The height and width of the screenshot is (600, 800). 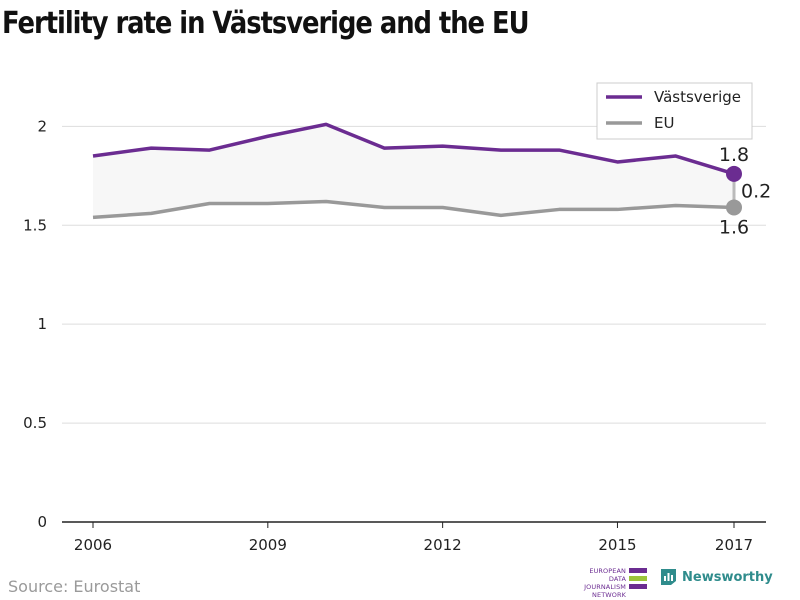 What do you see at coordinates (268, 545) in the screenshot?
I see `x-tick-label: 2009` at bounding box center [268, 545].